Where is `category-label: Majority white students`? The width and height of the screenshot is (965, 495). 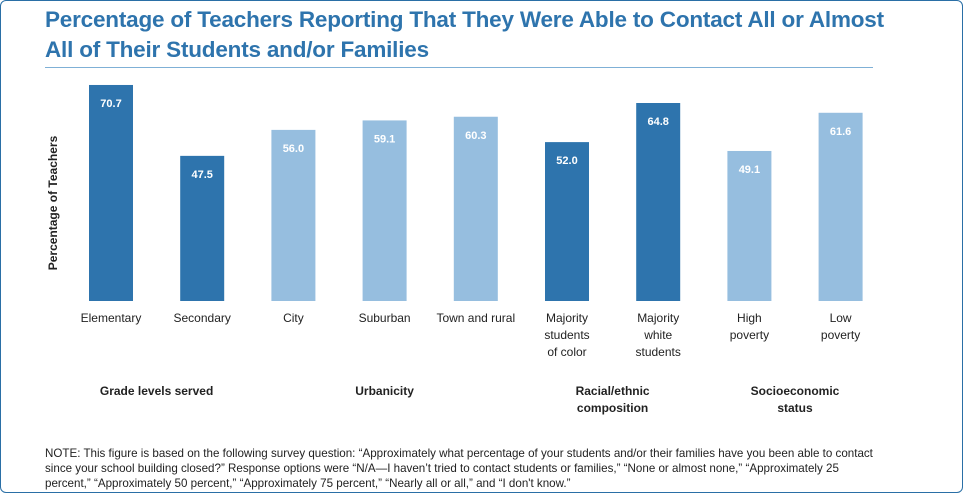 category-label: Majority white students is located at coordinates (658, 335).